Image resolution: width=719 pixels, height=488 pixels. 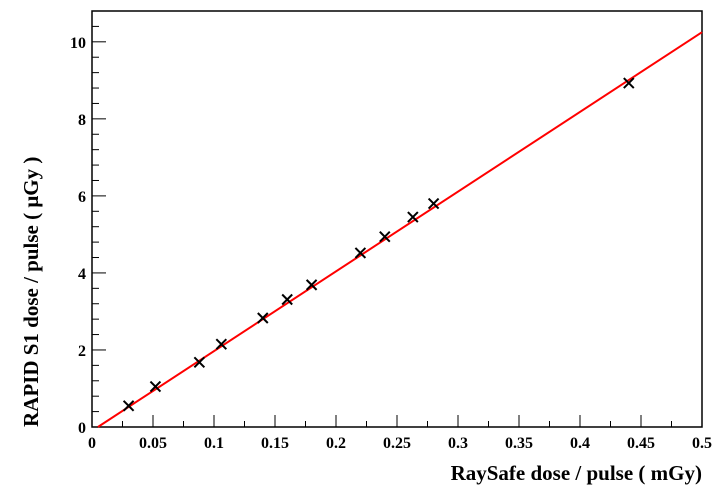 I want to click on y-tick-label: 2, so click(x=82, y=351).